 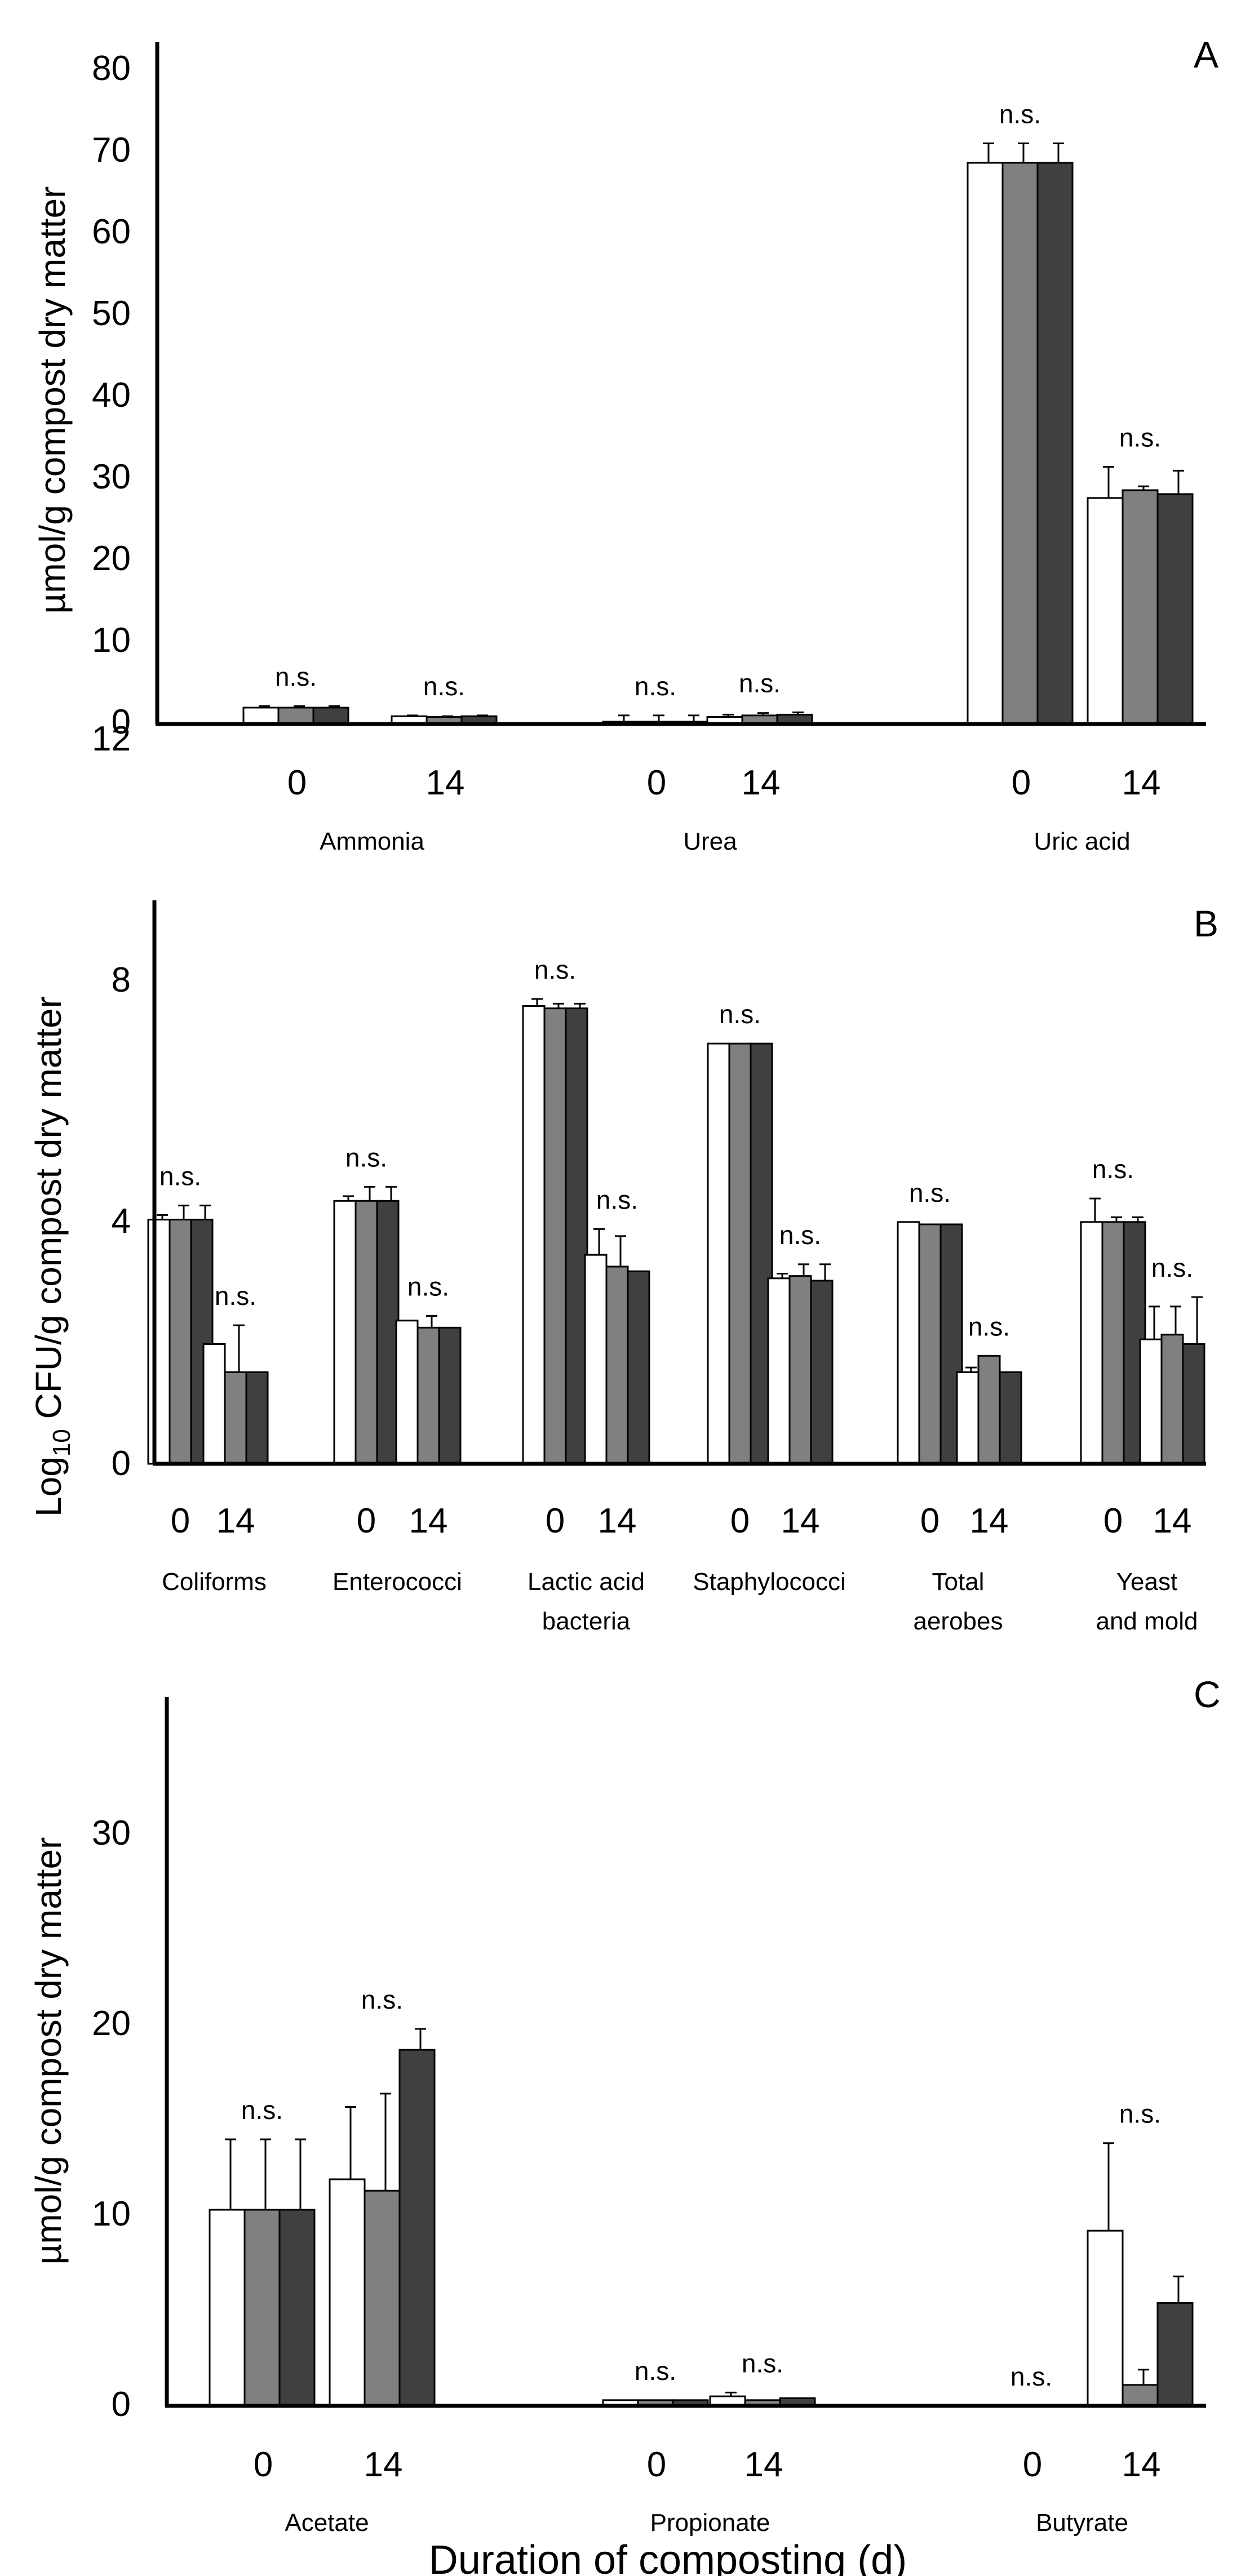 I want to click on panel-c-group-label-acetate: Acetate, so click(x=327, y=2523).